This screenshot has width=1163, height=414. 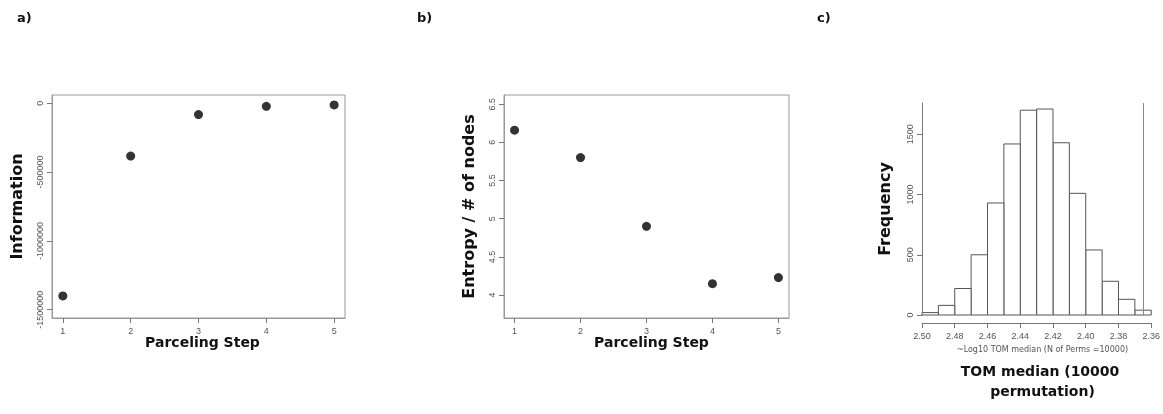 What do you see at coordinates (491, 180) in the screenshot?
I see `y-tick-label: 5.5` at bounding box center [491, 180].